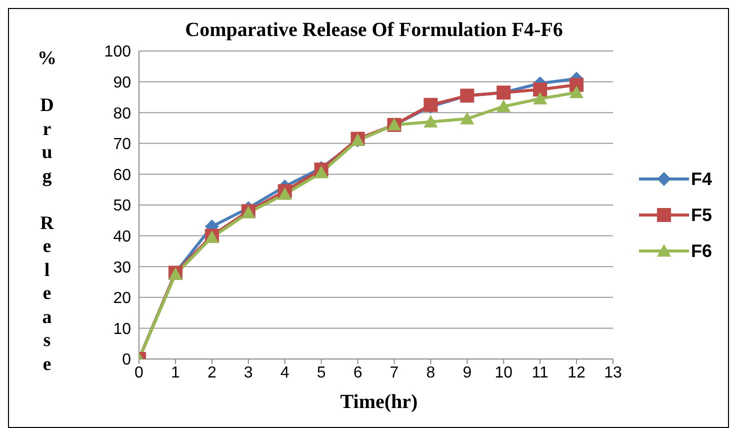  Describe the element at coordinates (577, 373) in the screenshot. I see `x-tick-label: 12` at that location.